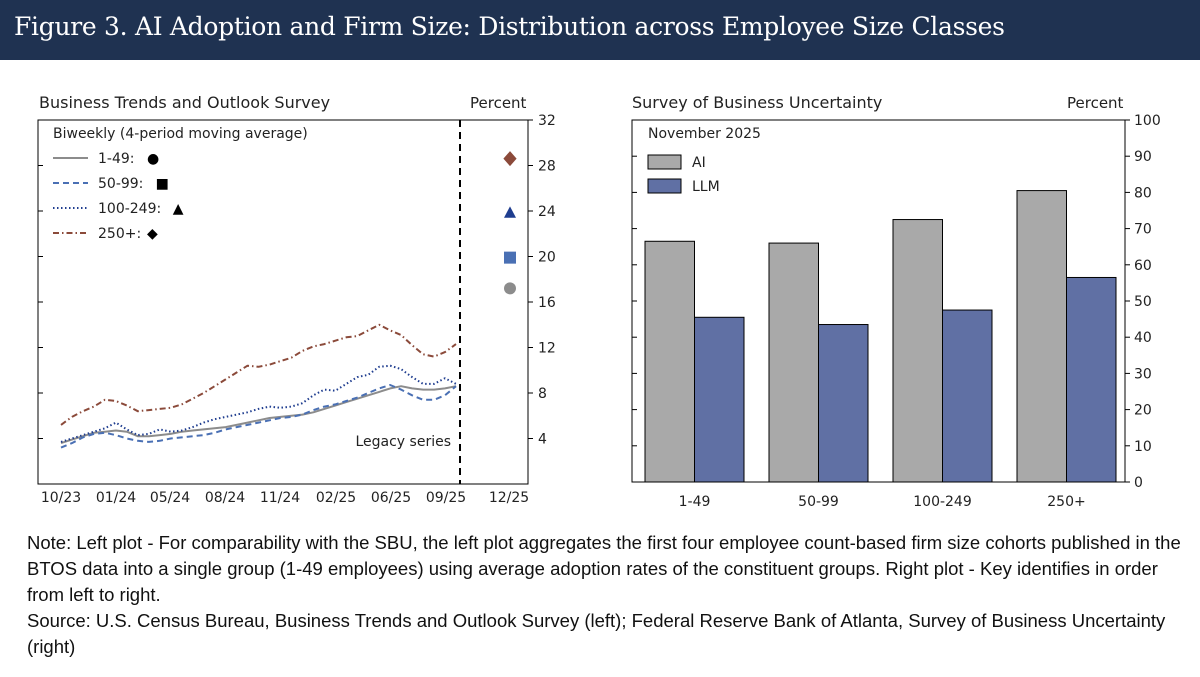  Describe the element at coordinates (129, 209) in the screenshot. I see `legend-label: 100-249:` at that location.